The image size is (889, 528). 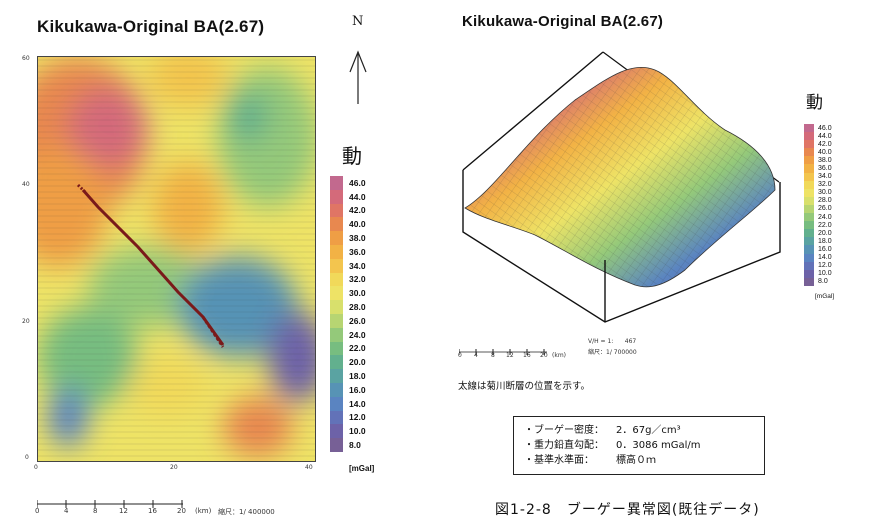 I want to click on legend-entry: 18.0, so click(x=818, y=241).